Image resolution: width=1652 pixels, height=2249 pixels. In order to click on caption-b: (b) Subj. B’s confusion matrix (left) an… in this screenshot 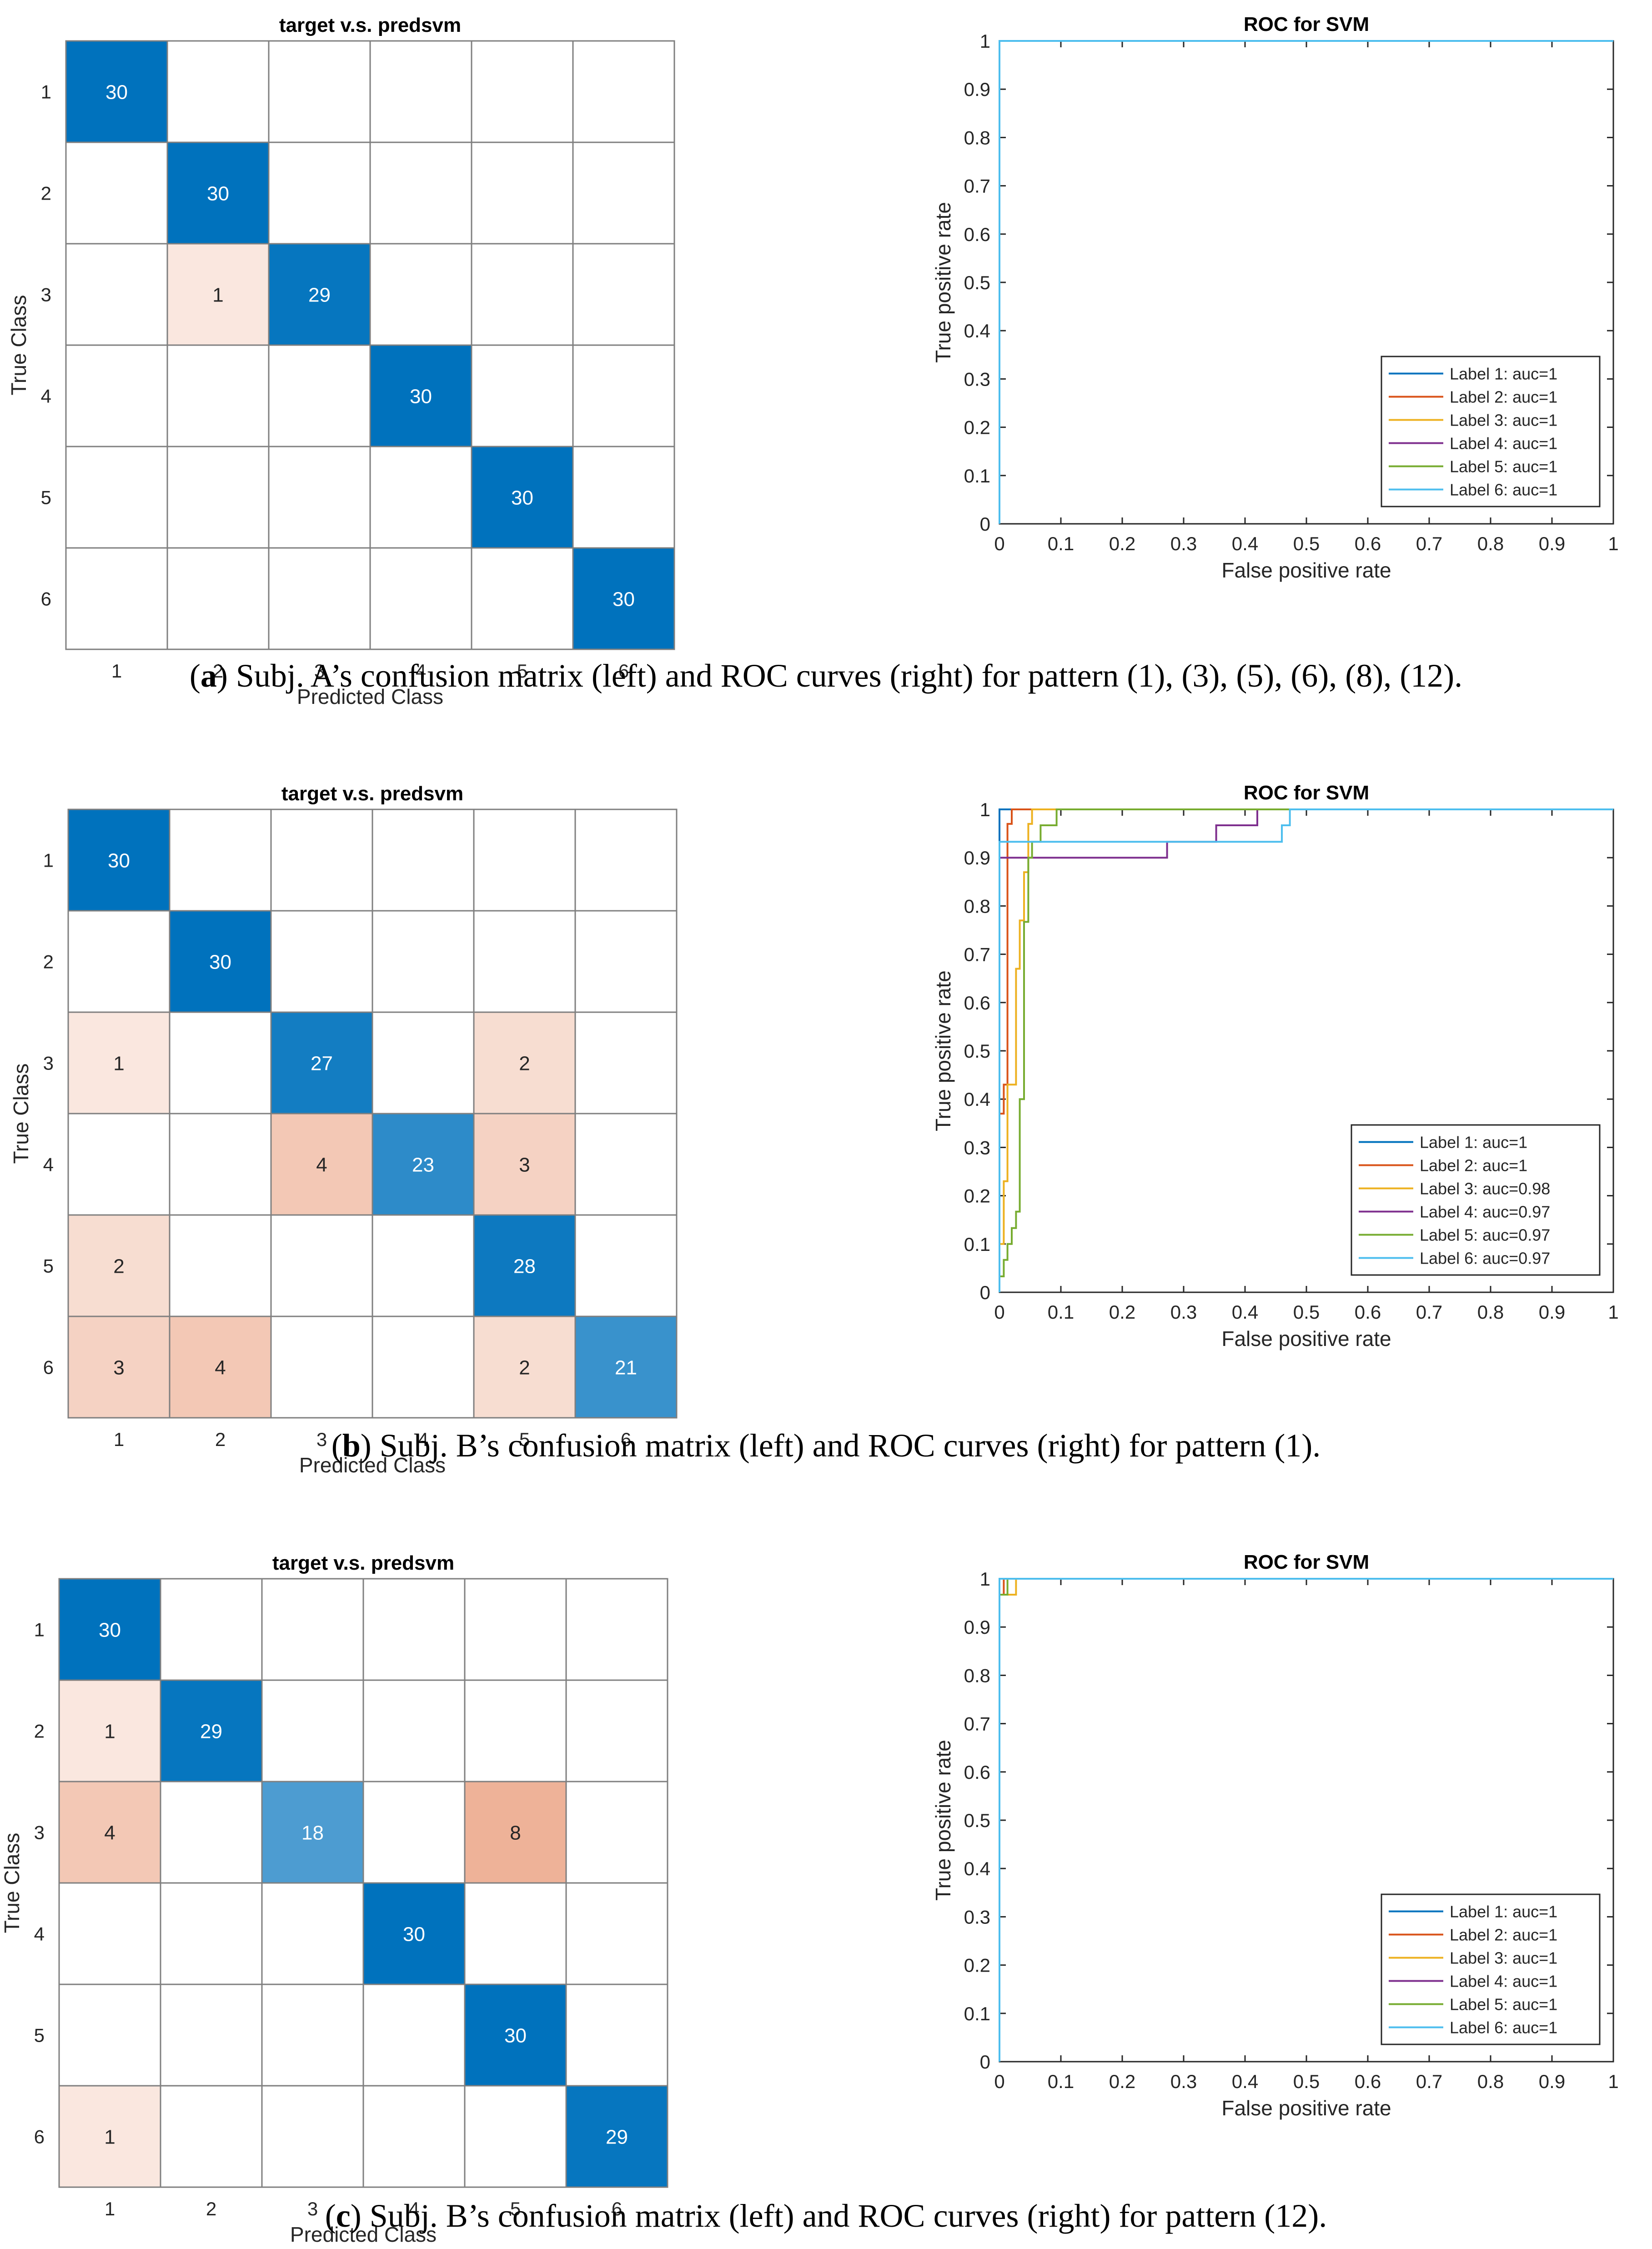, I will do `click(826, 1445)`.